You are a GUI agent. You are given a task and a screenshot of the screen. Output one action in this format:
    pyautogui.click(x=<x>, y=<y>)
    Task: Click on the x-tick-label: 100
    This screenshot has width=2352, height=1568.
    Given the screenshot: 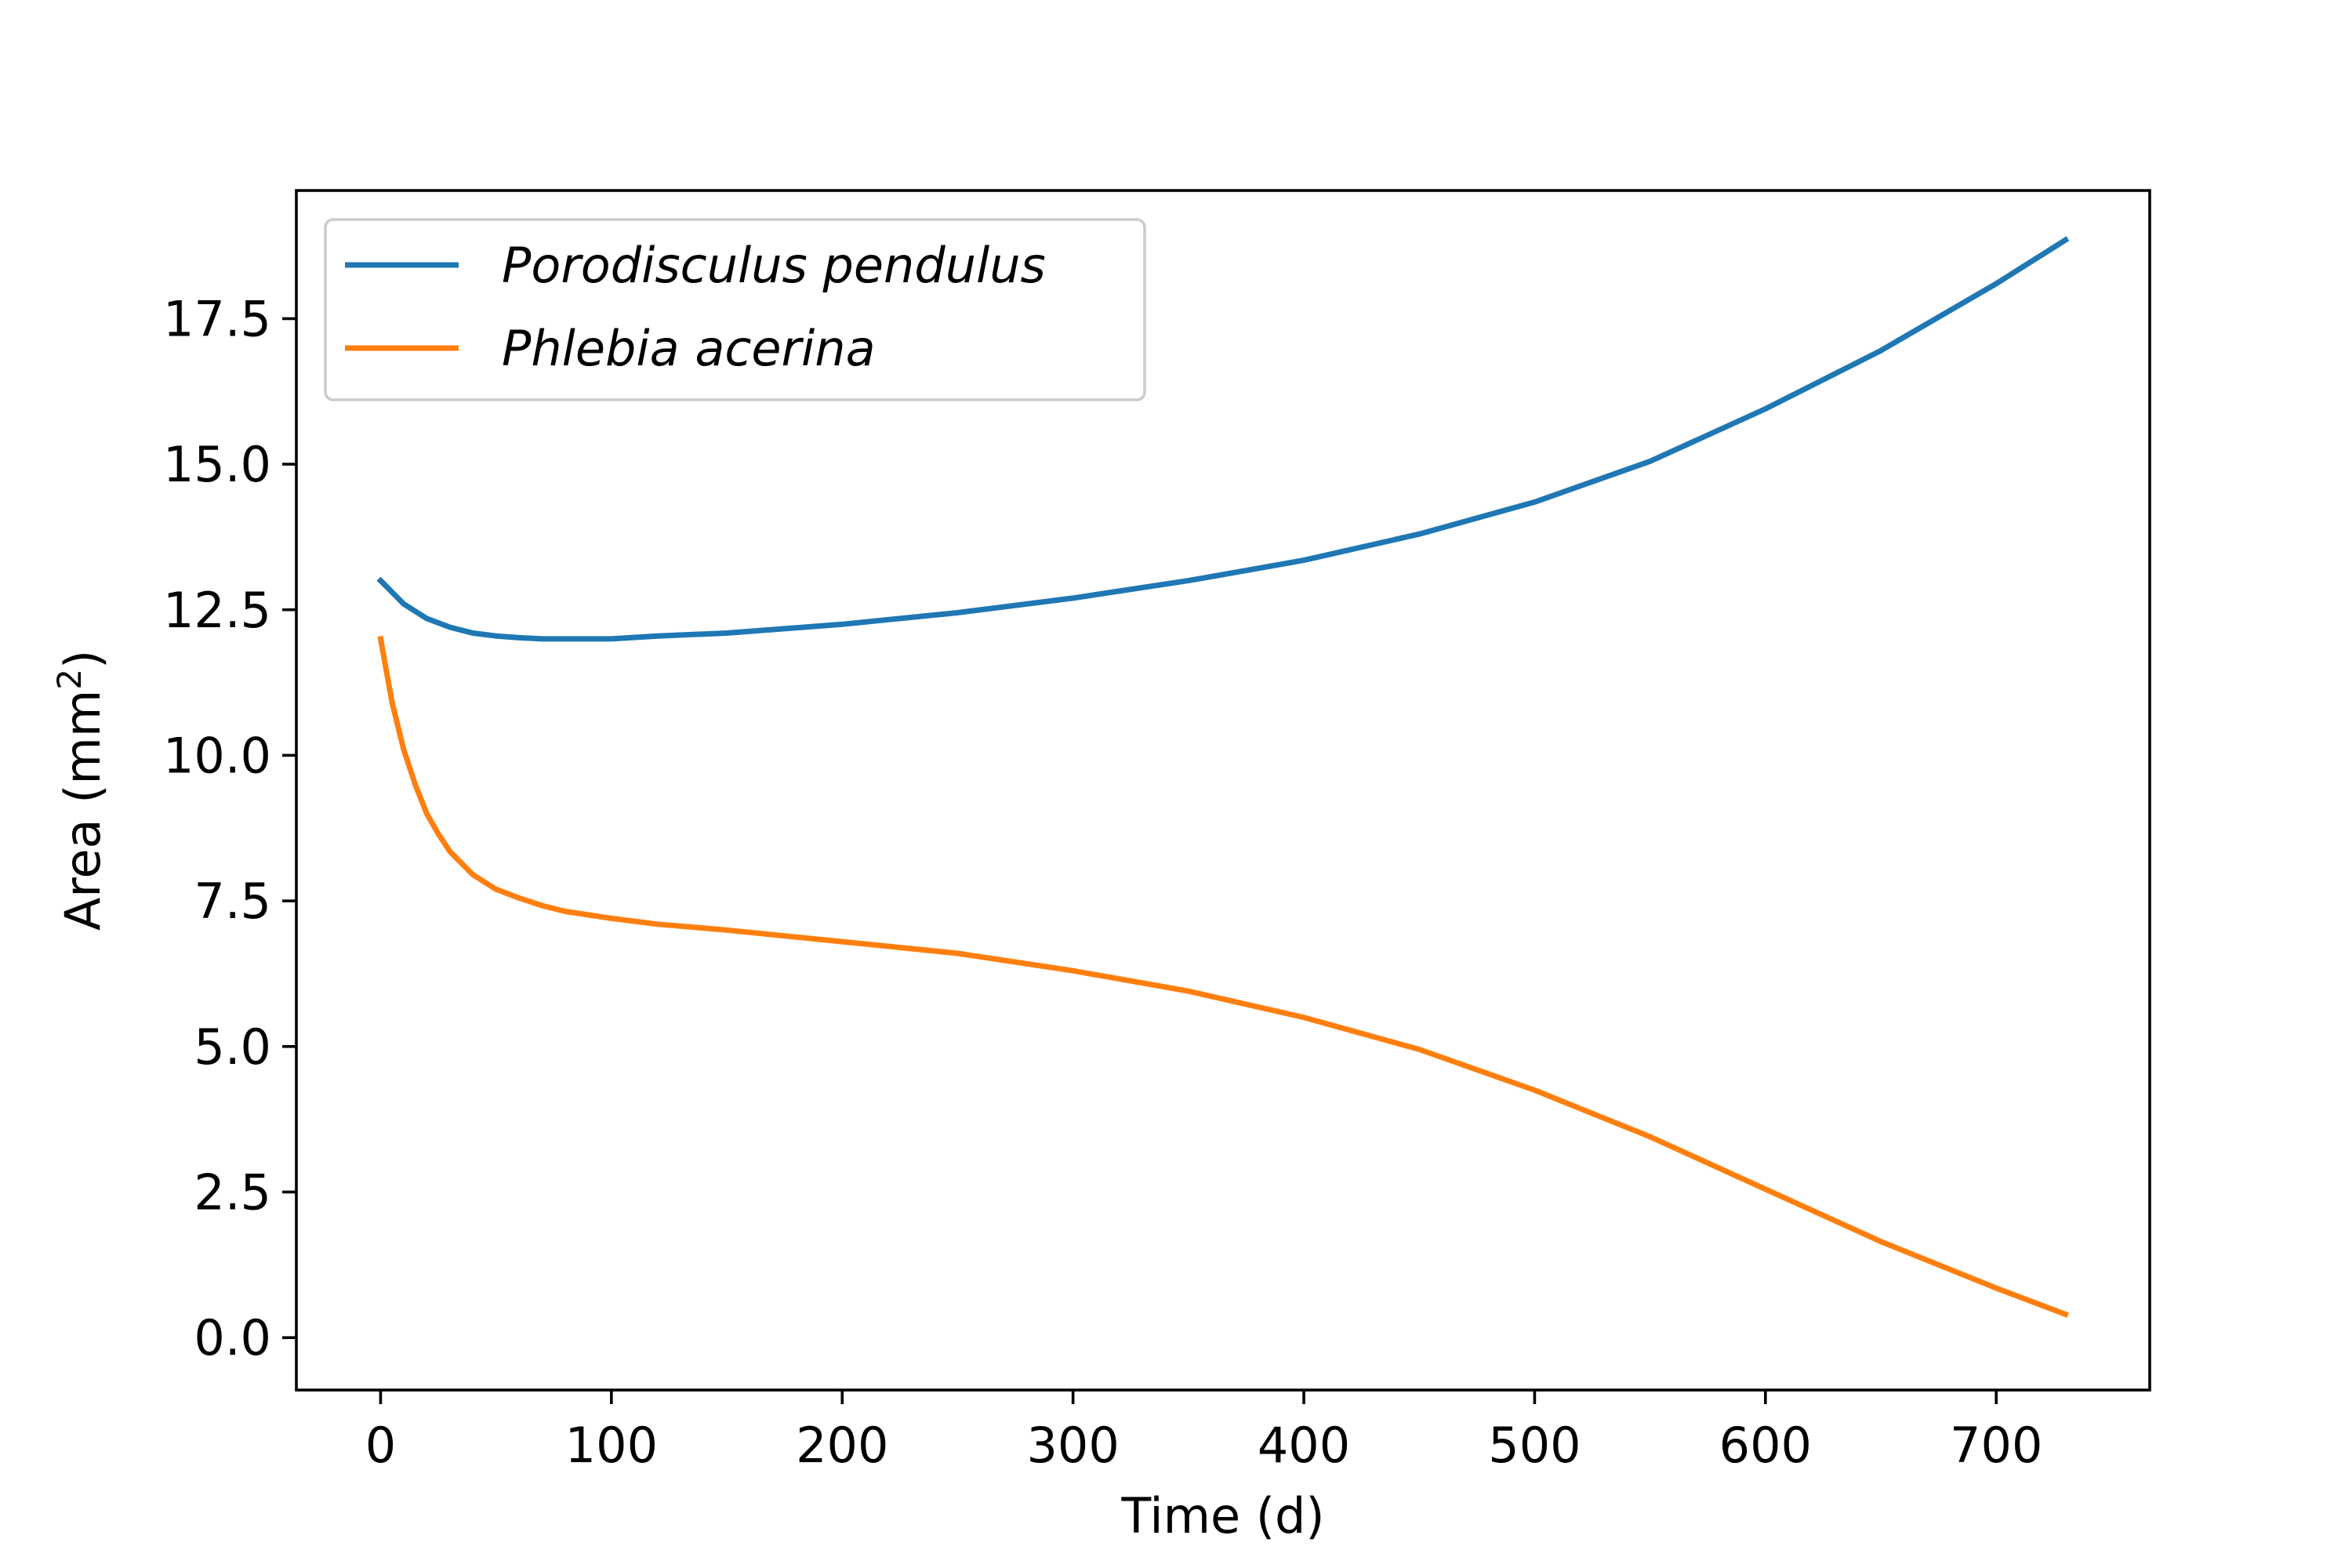 What is the action you would take?
    pyautogui.click(x=611, y=1445)
    